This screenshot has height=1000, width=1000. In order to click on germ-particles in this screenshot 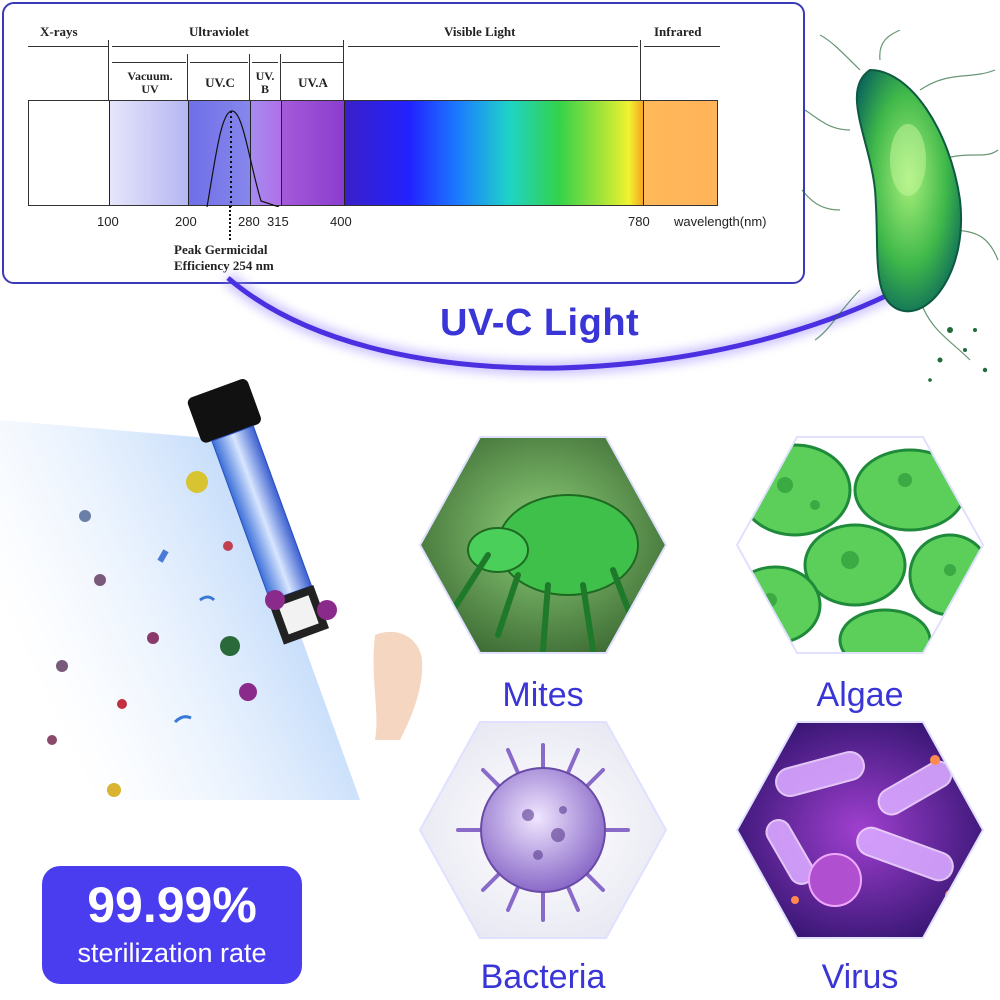, I will do `click(192, 634)`.